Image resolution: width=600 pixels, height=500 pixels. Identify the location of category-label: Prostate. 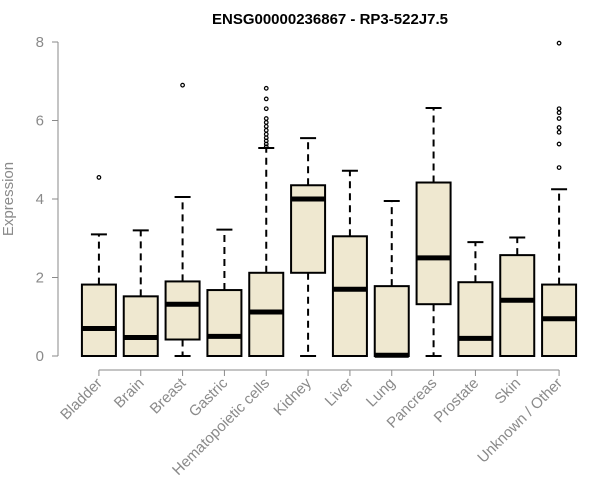
(457, 401).